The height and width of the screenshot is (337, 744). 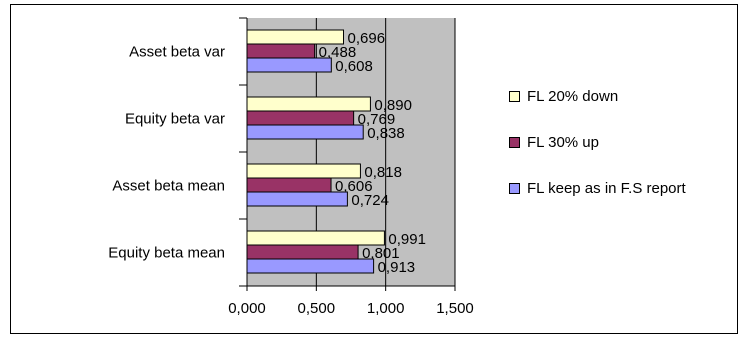 What do you see at coordinates (370, 200) in the screenshot?
I see `data-label-2-2: 0,724` at bounding box center [370, 200].